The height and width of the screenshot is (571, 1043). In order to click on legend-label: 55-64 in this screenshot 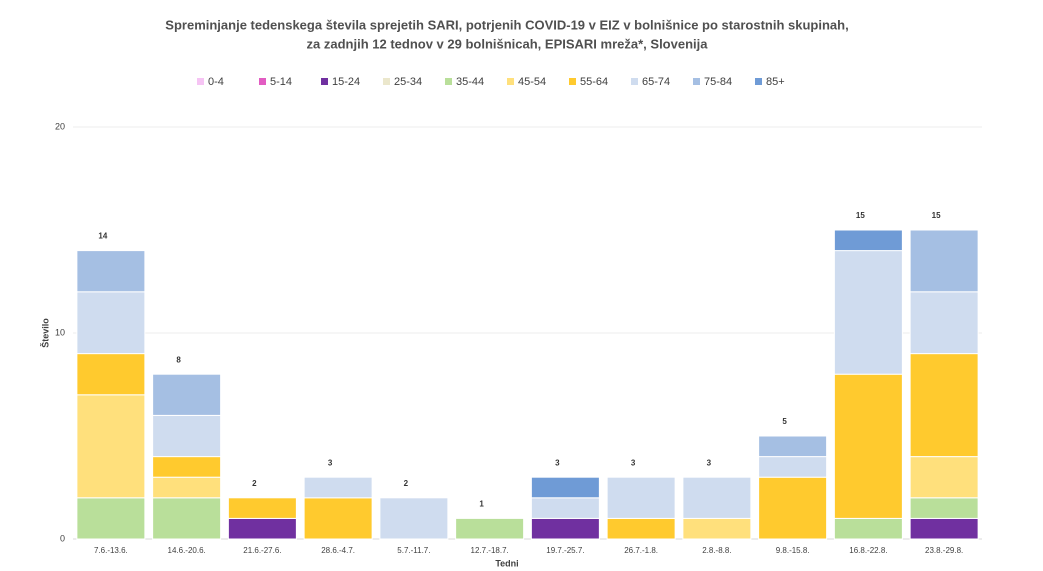, I will do `click(594, 82)`.